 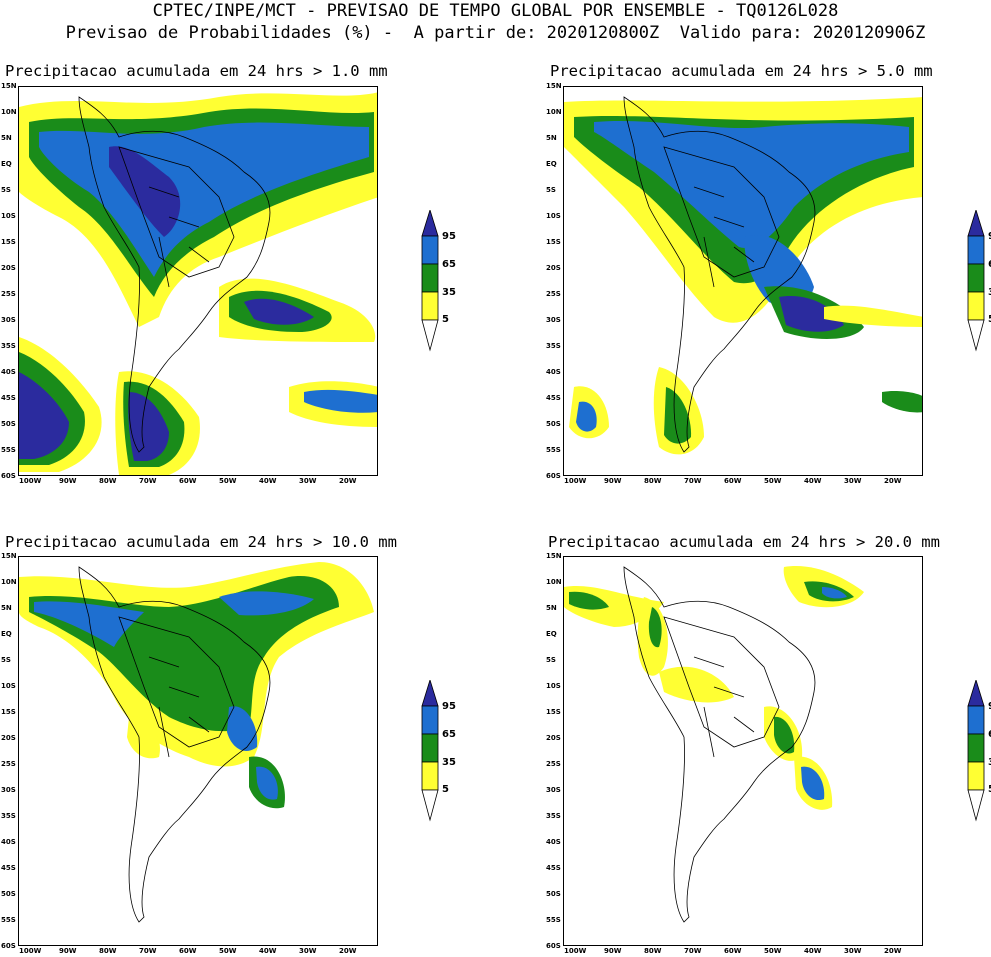 I want to click on colorbar-2: 95 65 35 5, so click(x=978, y=282).